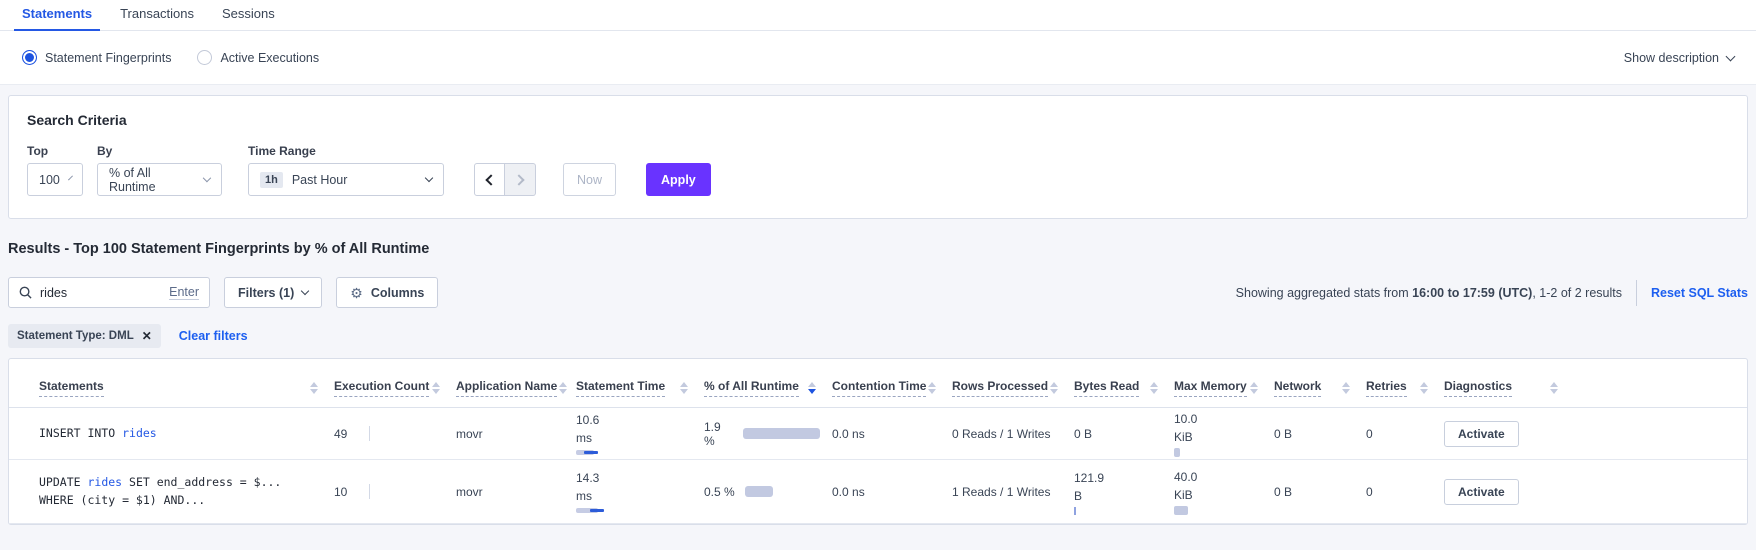  Describe the element at coordinates (395, 491) in the screenshot. I see `execution-count-cell: 10` at that location.